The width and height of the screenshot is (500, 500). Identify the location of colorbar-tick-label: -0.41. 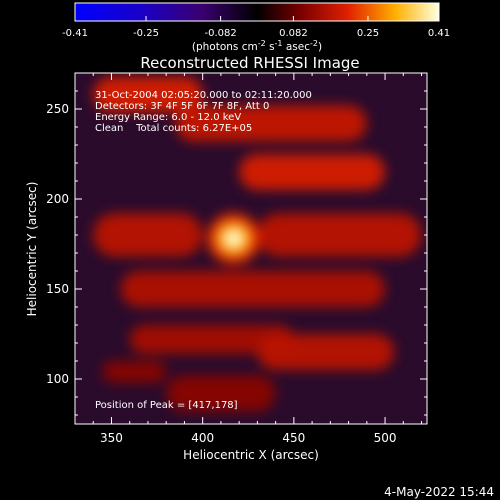
(75, 33).